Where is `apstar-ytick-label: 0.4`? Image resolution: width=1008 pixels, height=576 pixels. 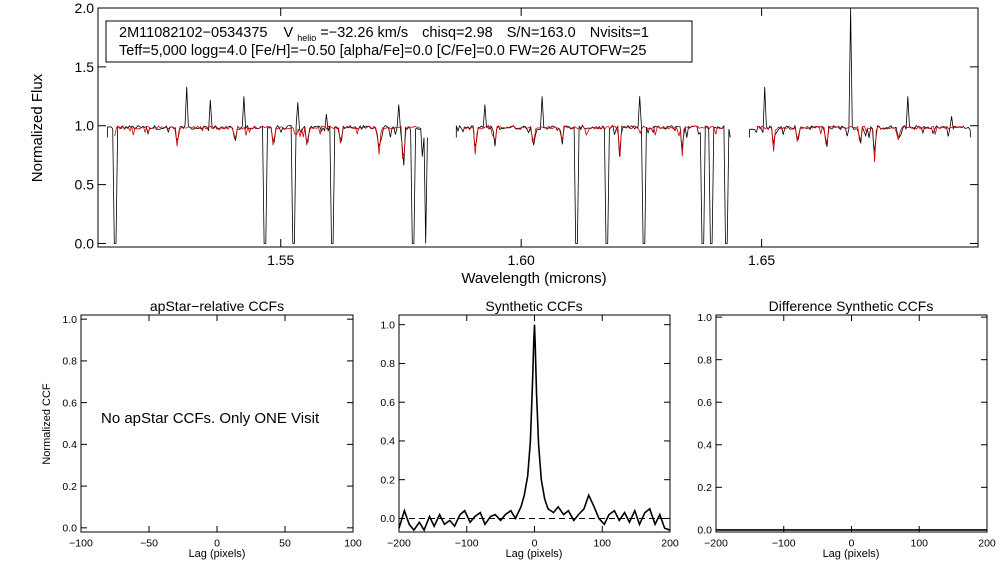
apstar-ytick-label: 0.4 is located at coordinates (69, 445).